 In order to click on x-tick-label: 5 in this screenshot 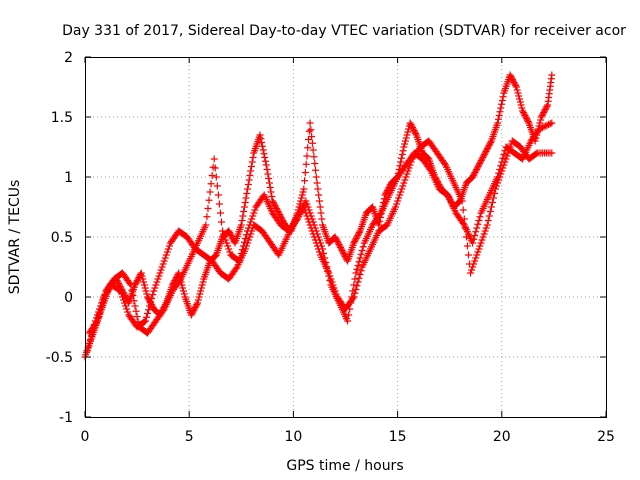, I will do `click(189, 437)`.